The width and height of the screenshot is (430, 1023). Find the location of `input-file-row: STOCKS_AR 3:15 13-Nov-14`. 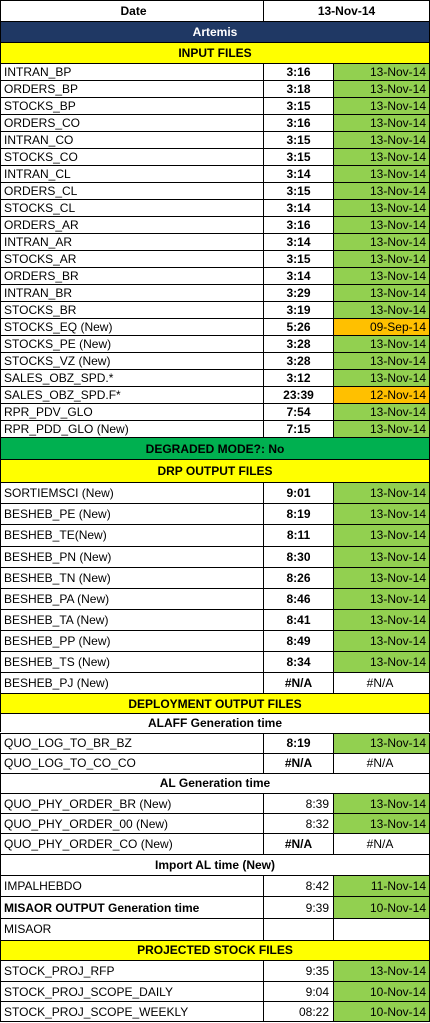

input-file-row: STOCKS_AR 3:15 13-Nov-14 is located at coordinates (215, 258).